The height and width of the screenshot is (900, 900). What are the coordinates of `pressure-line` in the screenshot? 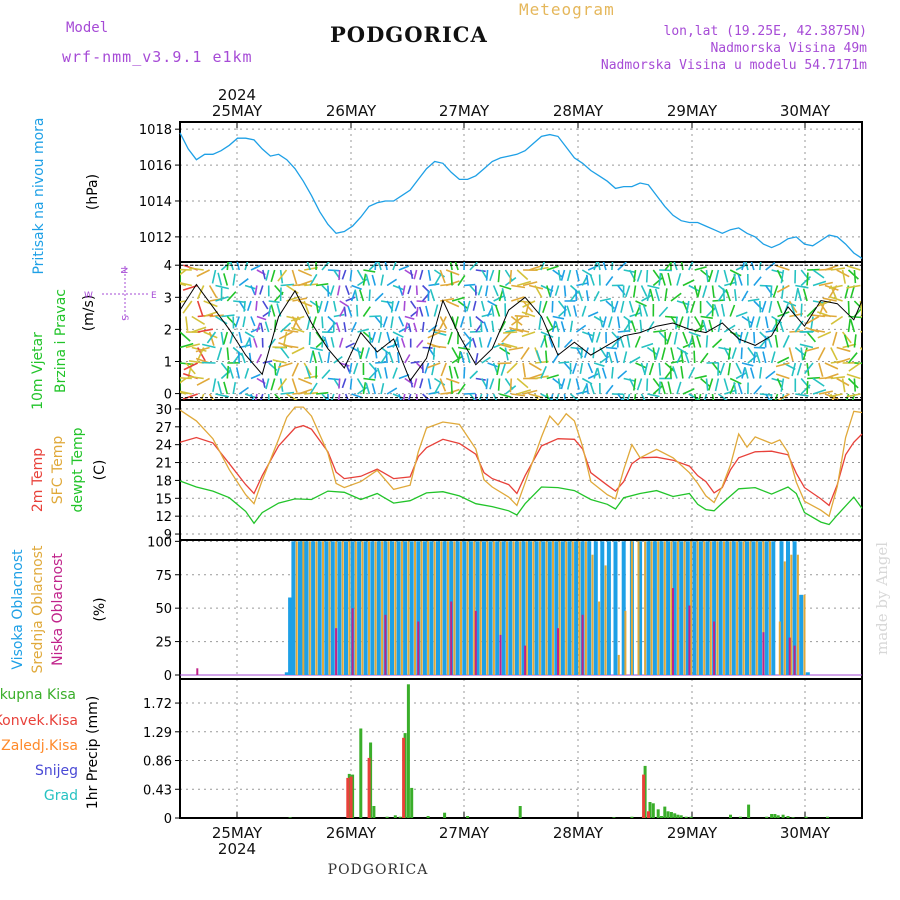 It's located at (521, 195).